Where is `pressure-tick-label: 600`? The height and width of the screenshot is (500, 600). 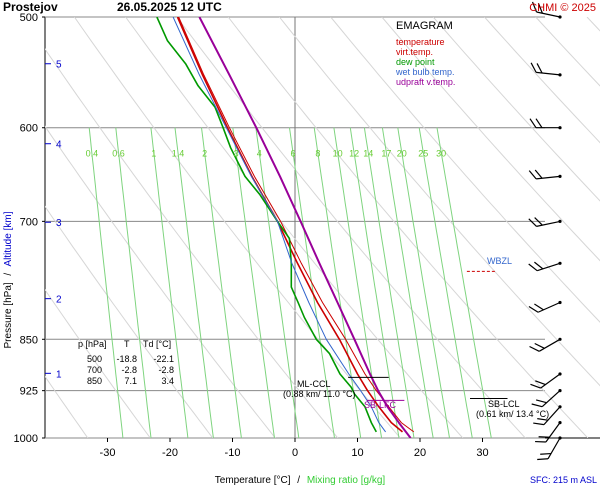
pressure-tick-label: 600 is located at coordinates (29, 129).